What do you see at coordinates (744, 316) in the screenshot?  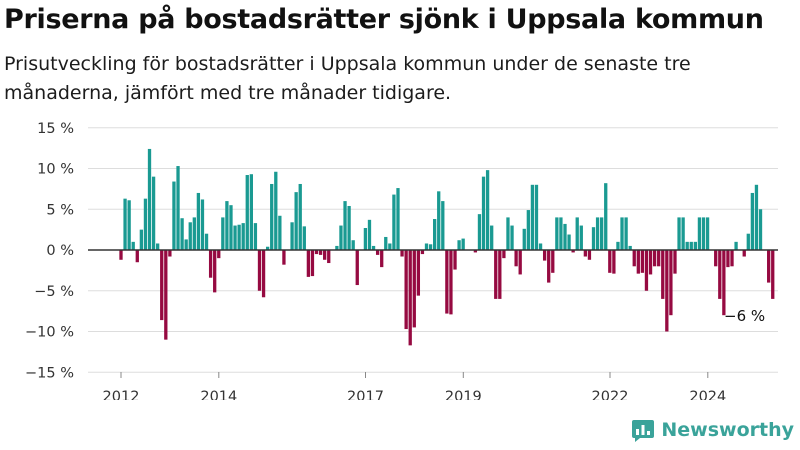 I see `last-value-annotation: −6 %` at bounding box center [744, 316].